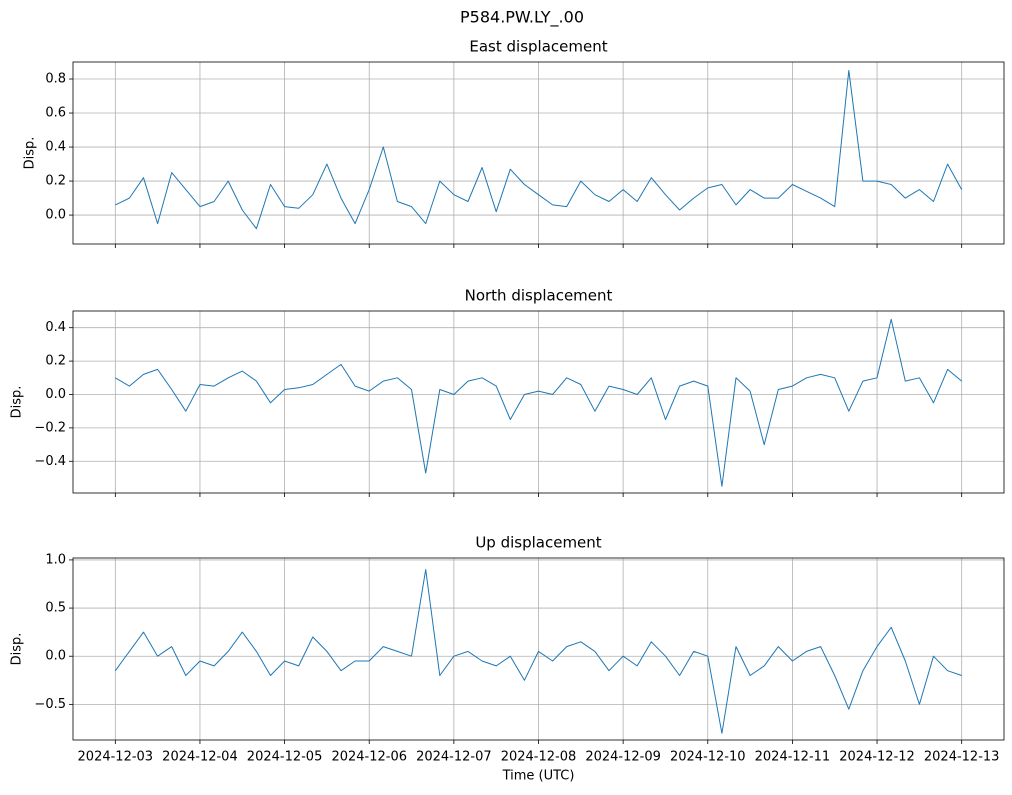 This screenshot has width=1012, height=795. I want to click on x-tick-label: 2024-12-03, so click(116, 757).